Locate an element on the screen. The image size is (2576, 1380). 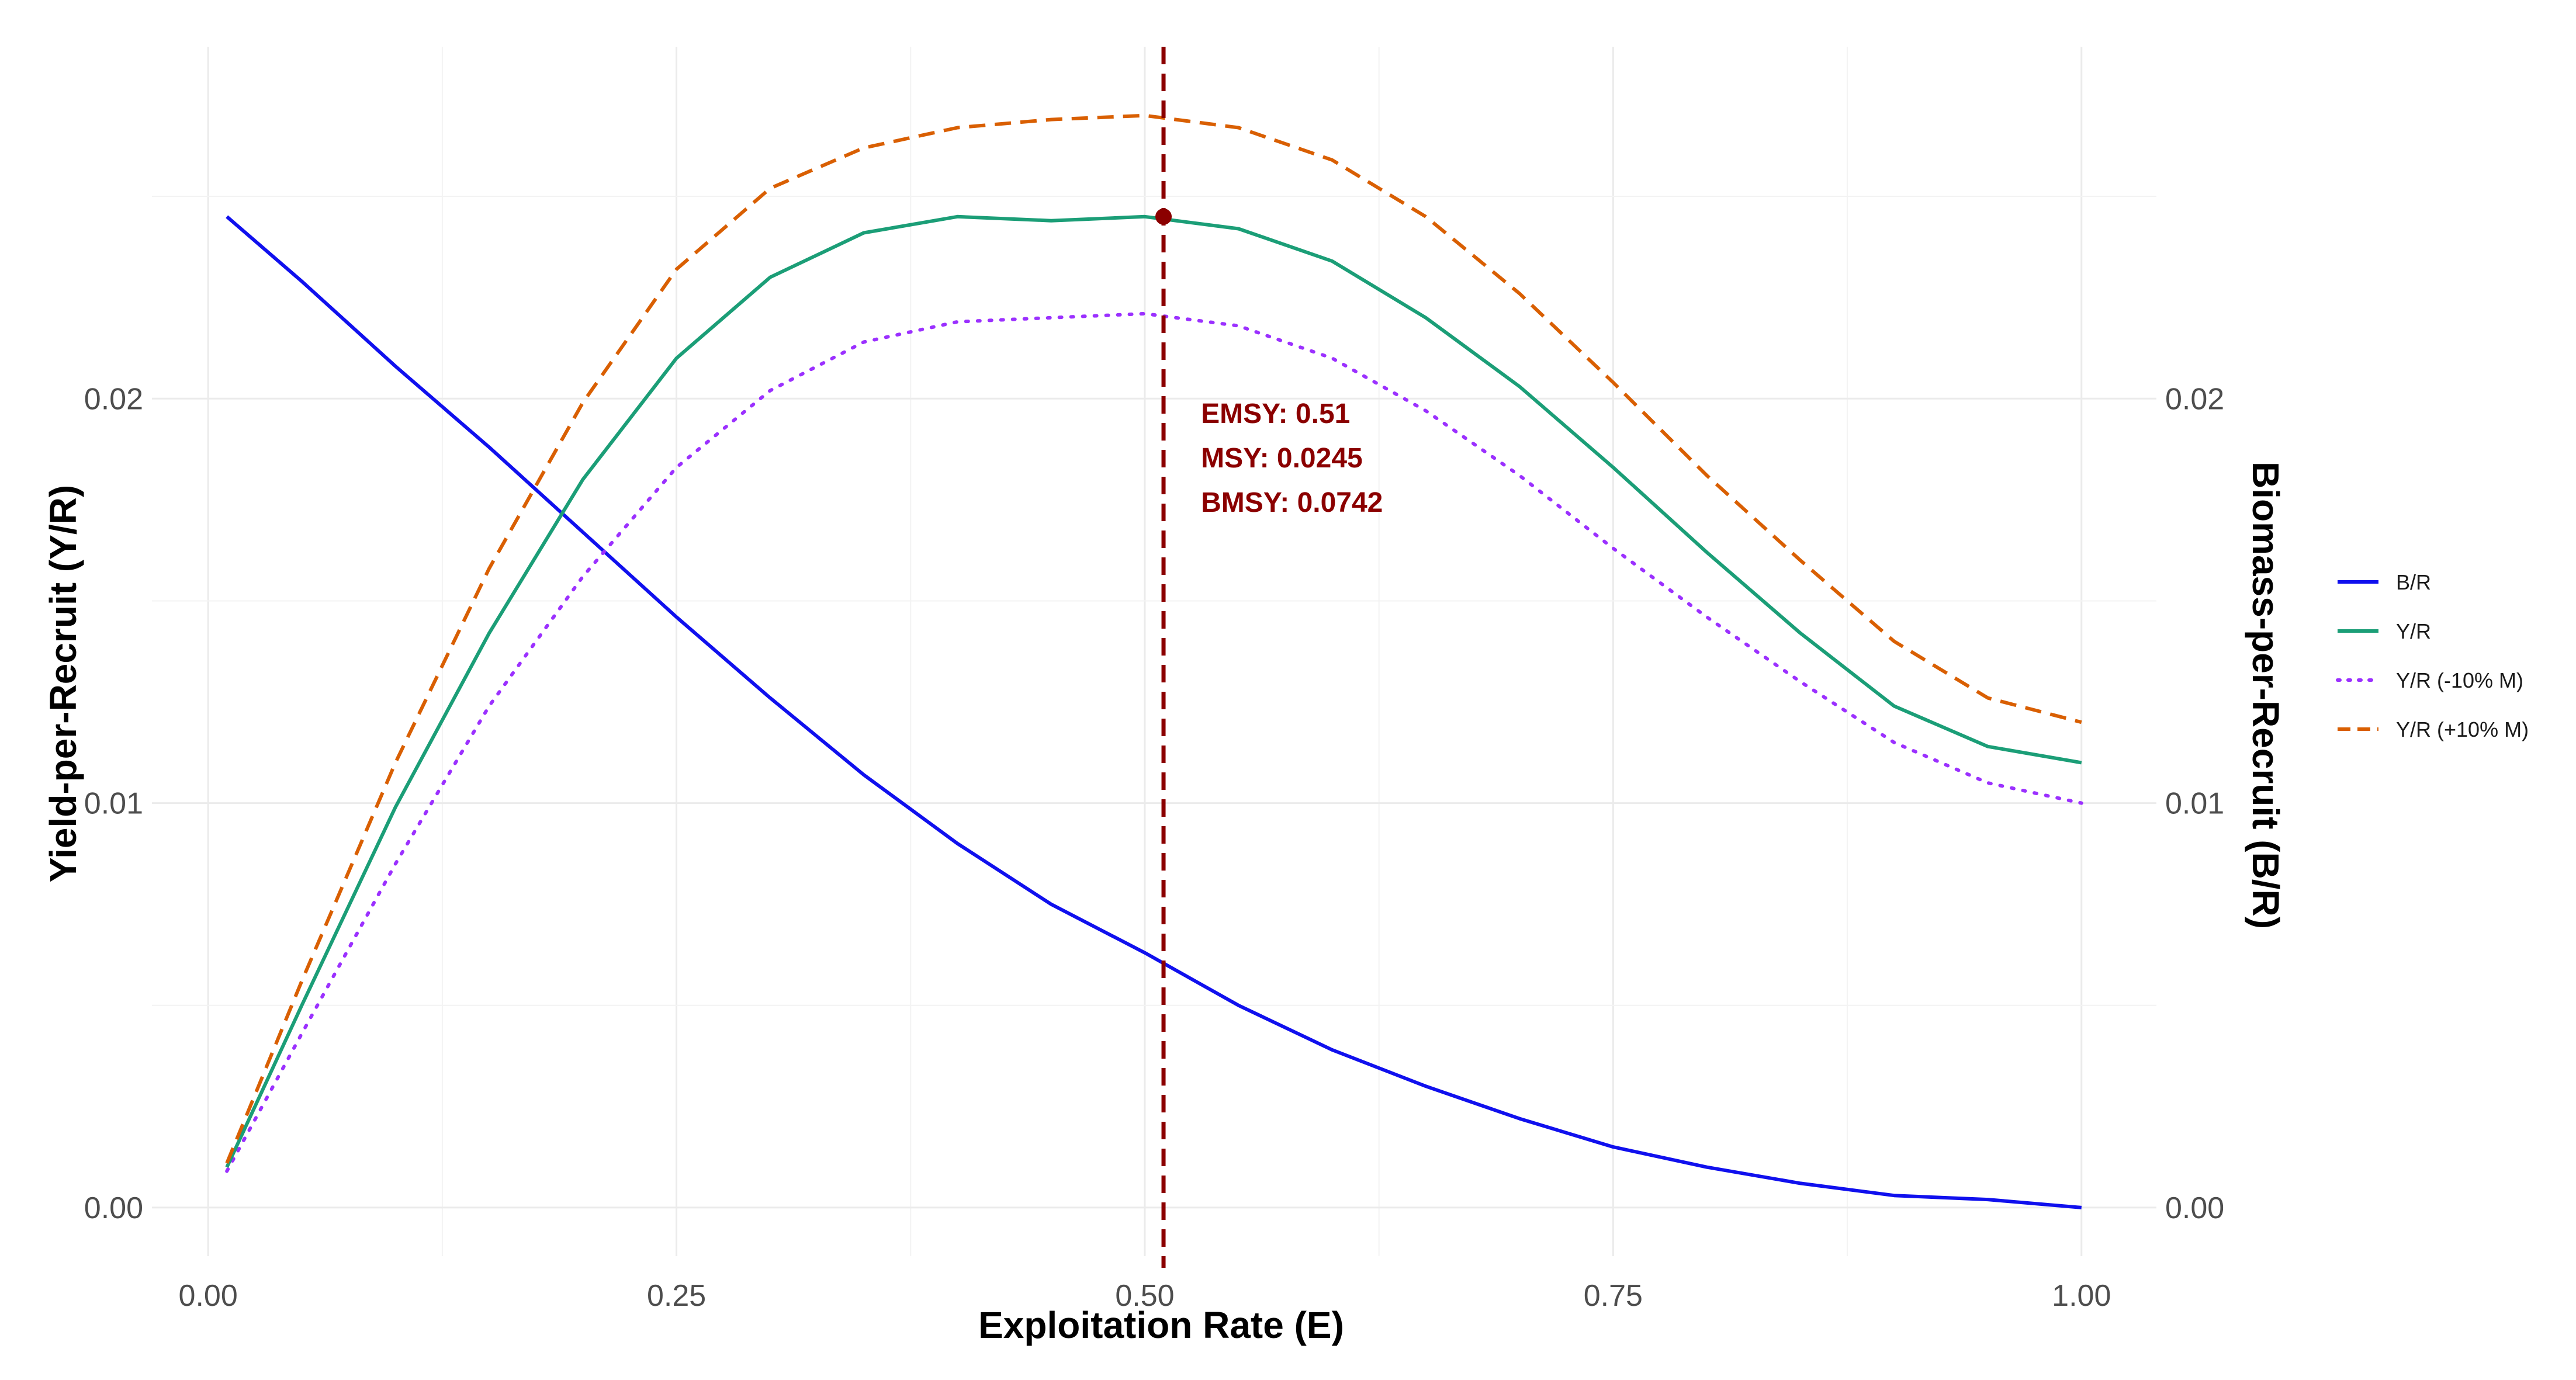
y2-tick-label: 0.02 is located at coordinates (2194, 399).